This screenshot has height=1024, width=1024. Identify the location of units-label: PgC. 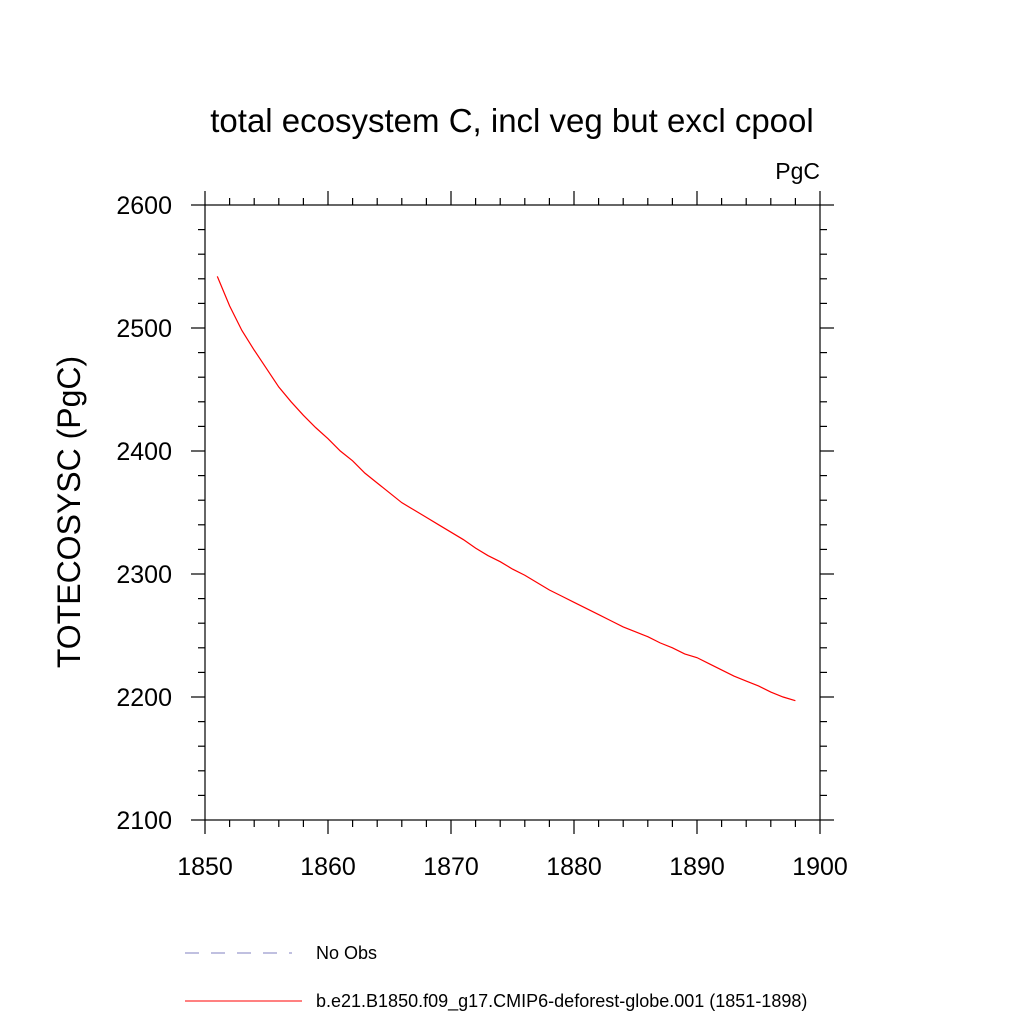
(797, 171).